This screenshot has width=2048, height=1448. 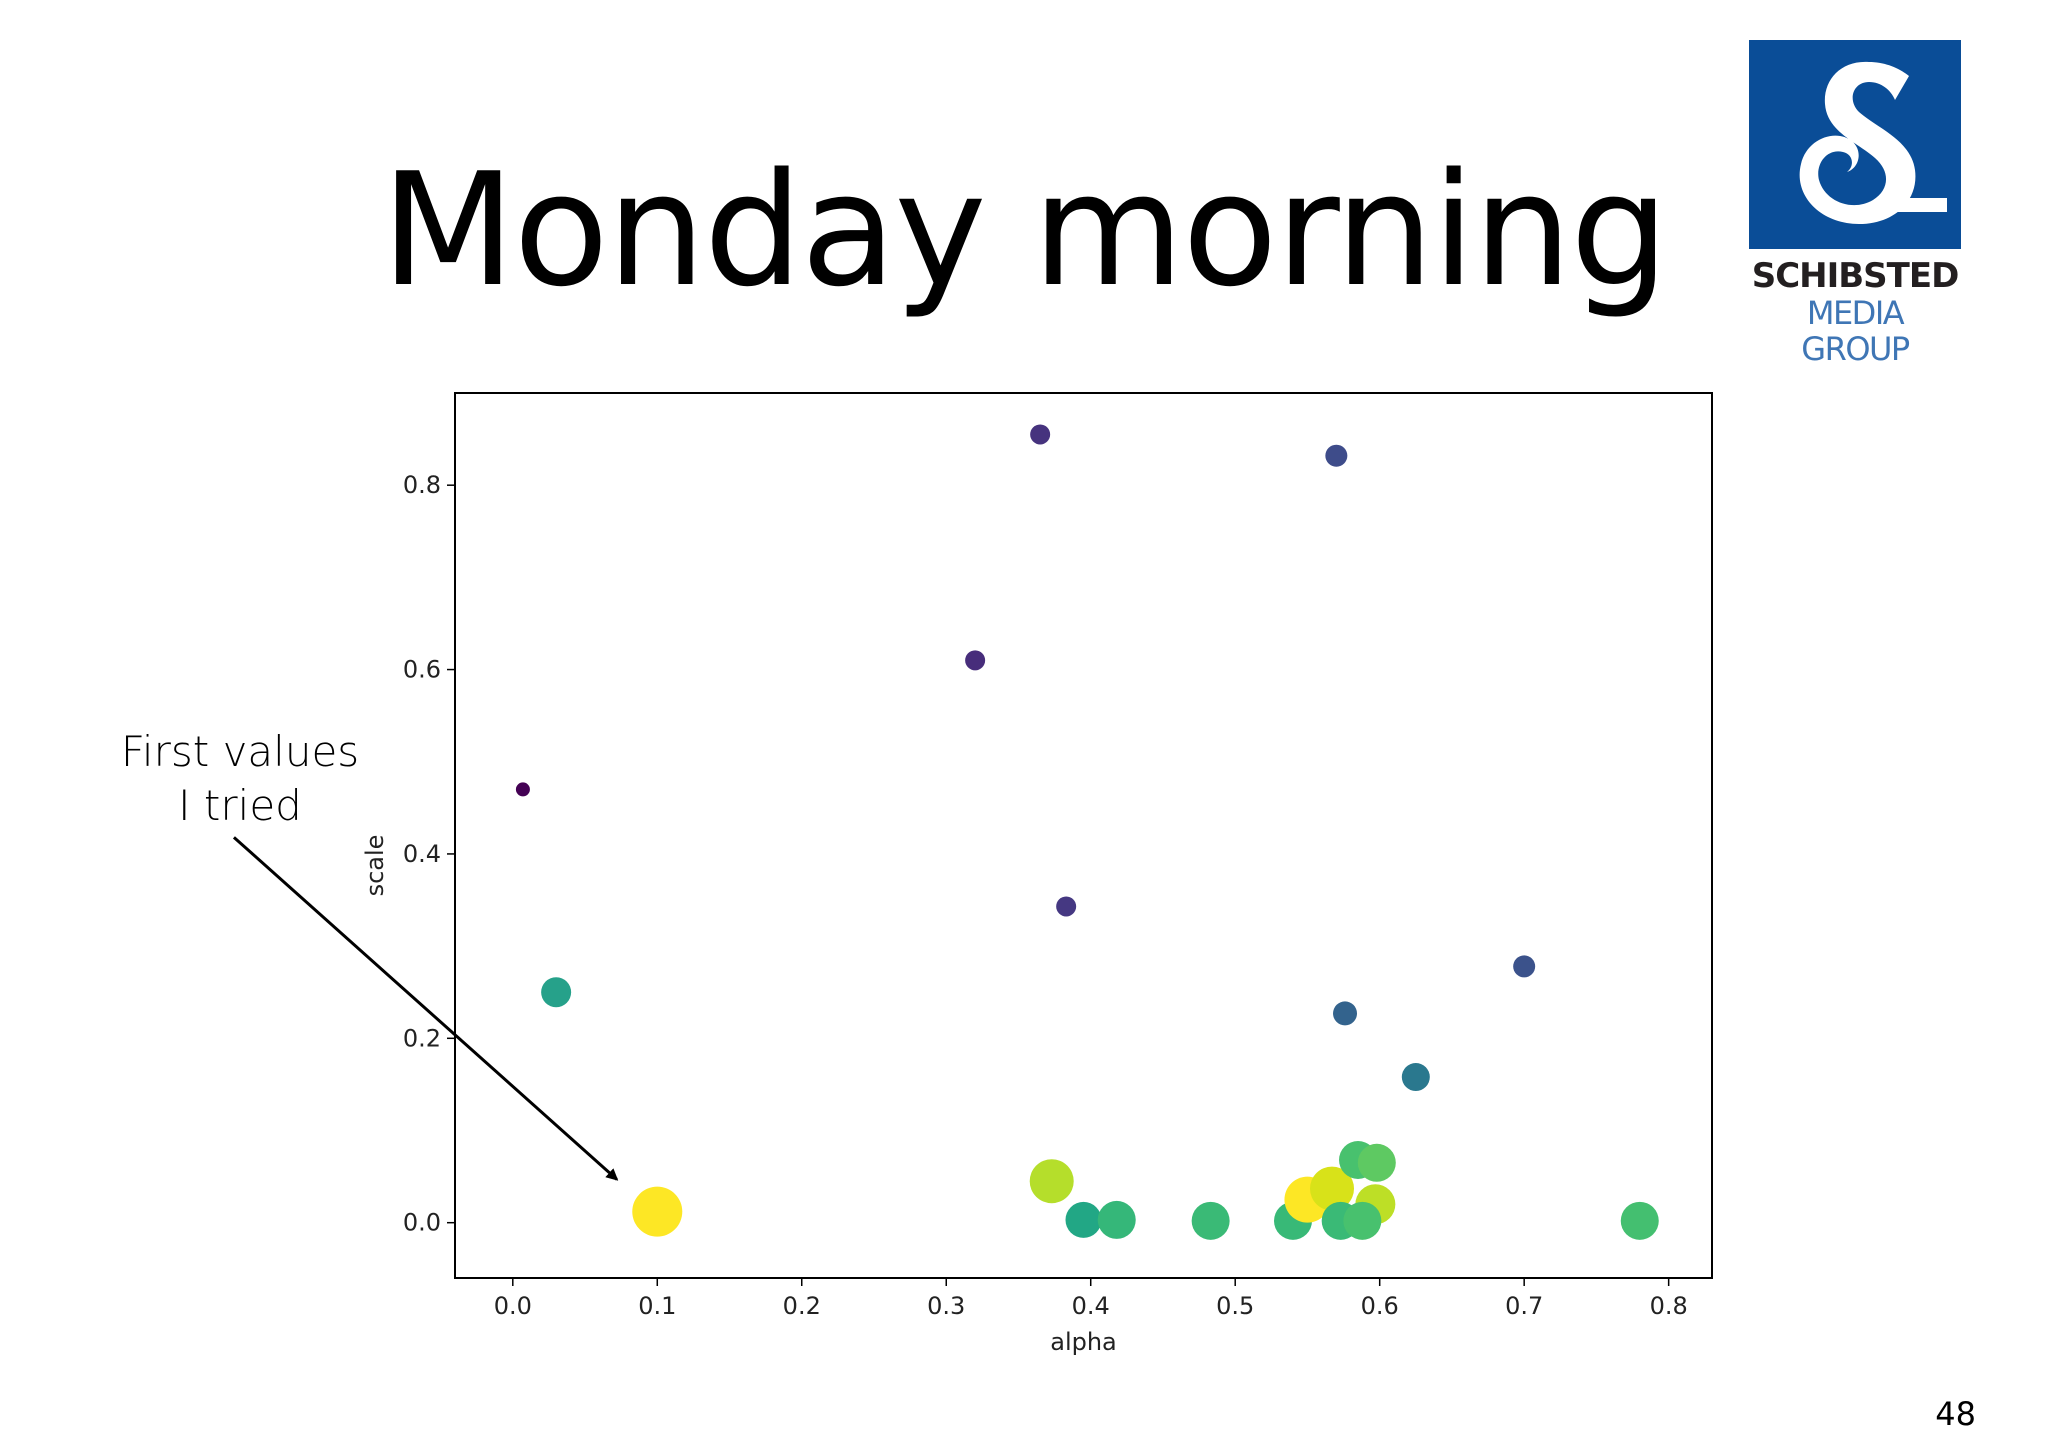 I want to click on x-tick-label-6: 0.6, so click(x=1380, y=1306).